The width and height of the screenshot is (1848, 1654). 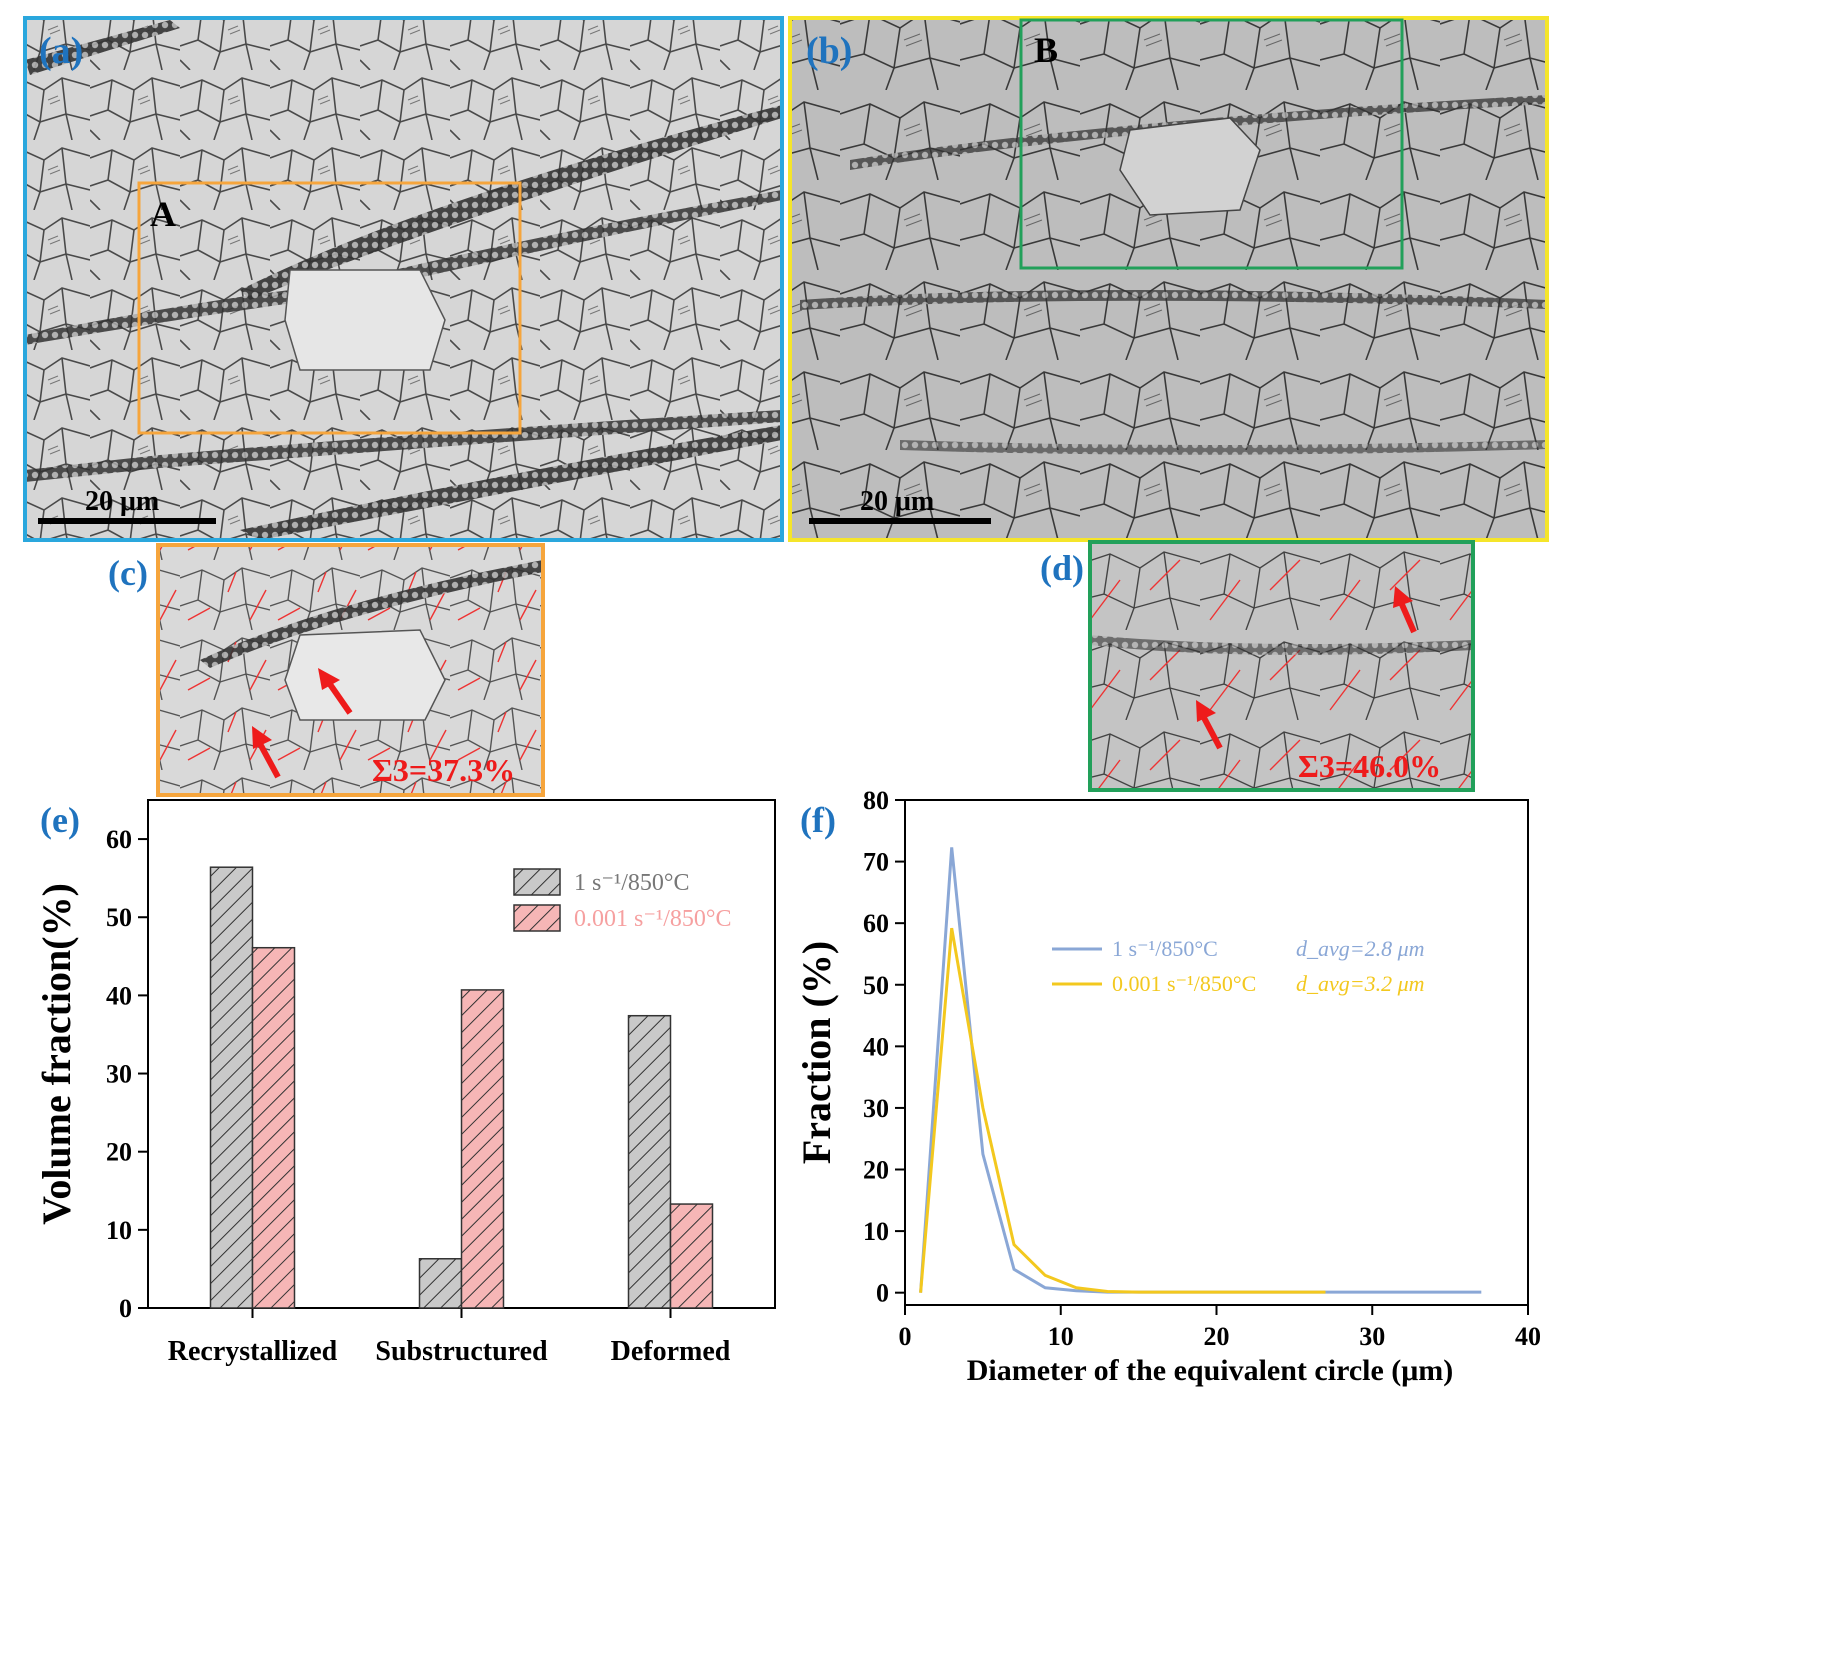 I want to click on line-fast, so click(x=1200, y=1070).